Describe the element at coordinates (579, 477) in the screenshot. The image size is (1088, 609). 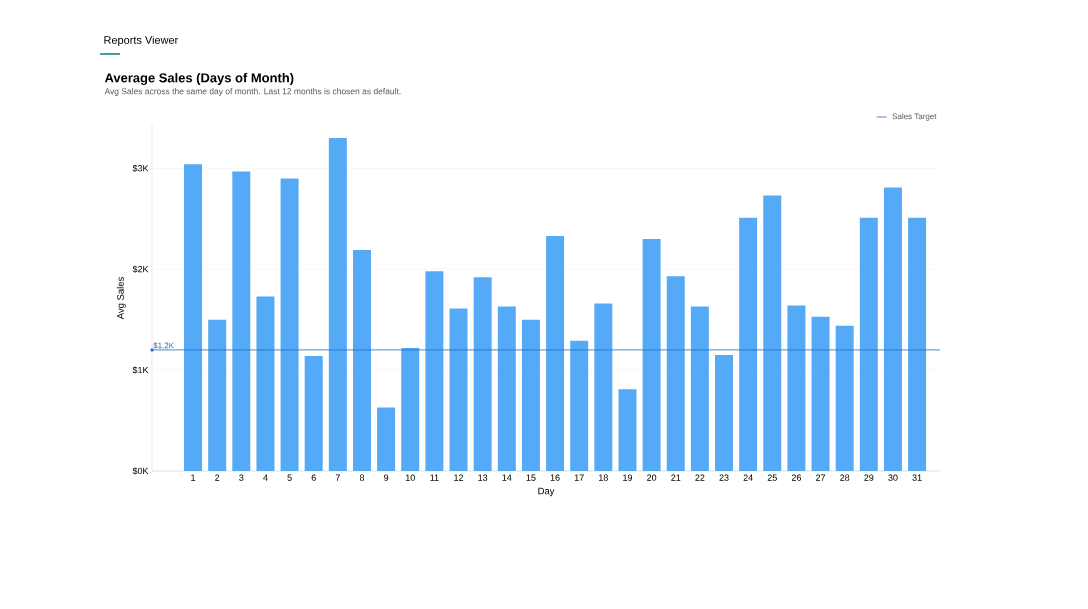
I see `x-tick-label: 17` at that location.